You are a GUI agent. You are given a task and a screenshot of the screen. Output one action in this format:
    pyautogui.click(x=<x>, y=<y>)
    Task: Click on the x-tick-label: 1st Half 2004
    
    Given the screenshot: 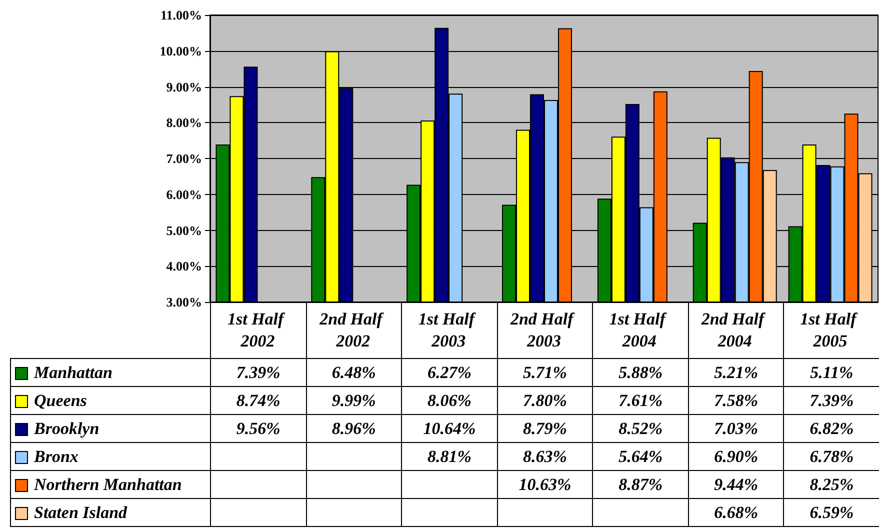 What is the action you would take?
    pyautogui.click(x=639, y=330)
    